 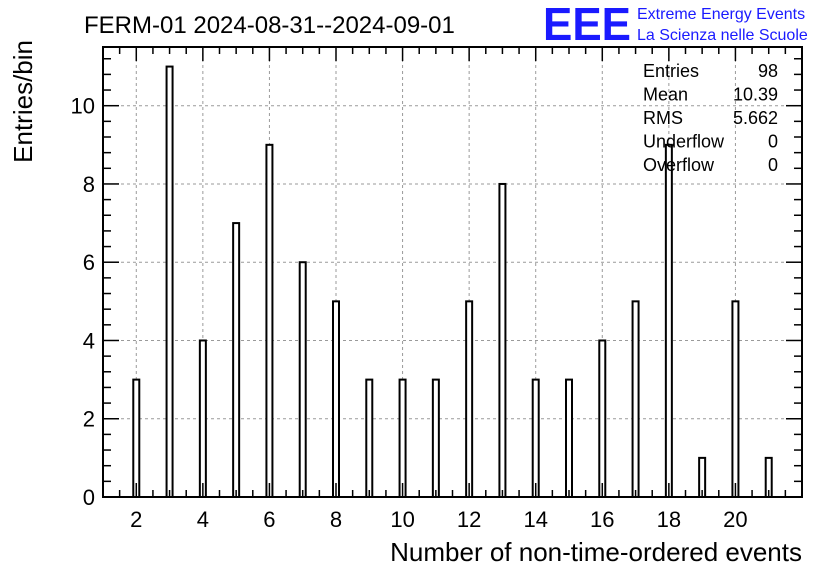 What do you see at coordinates (136, 519) in the screenshot?
I see `x-tick-label: 2` at bounding box center [136, 519].